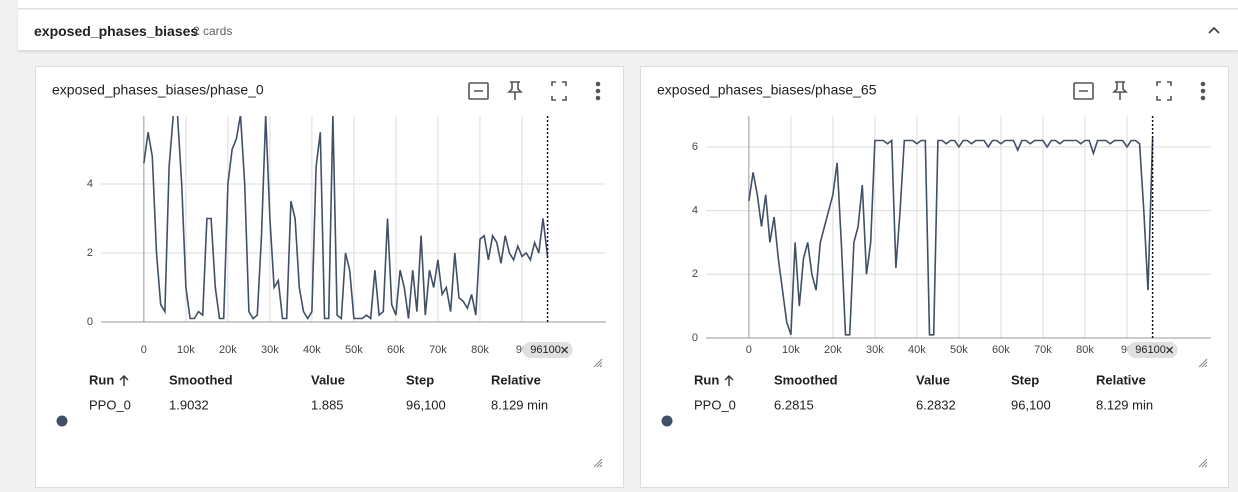 This screenshot has height=492, width=1238. I want to click on group-header: exposed_phases_biases 2 cards, so click(628, 30).